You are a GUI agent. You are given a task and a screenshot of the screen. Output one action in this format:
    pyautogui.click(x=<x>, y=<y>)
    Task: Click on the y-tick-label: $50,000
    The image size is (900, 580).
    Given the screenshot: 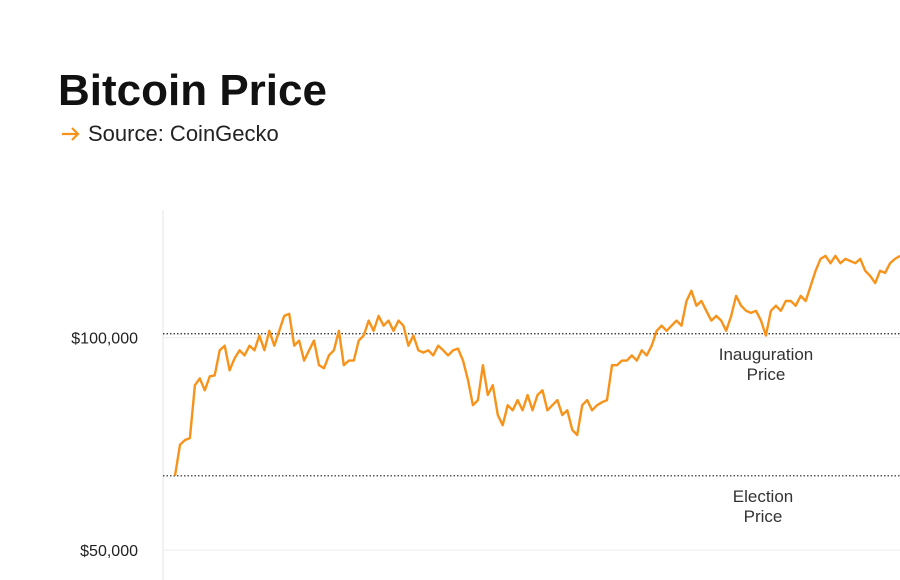 What is the action you would take?
    pyautogui.click(x=109, y=551)
    